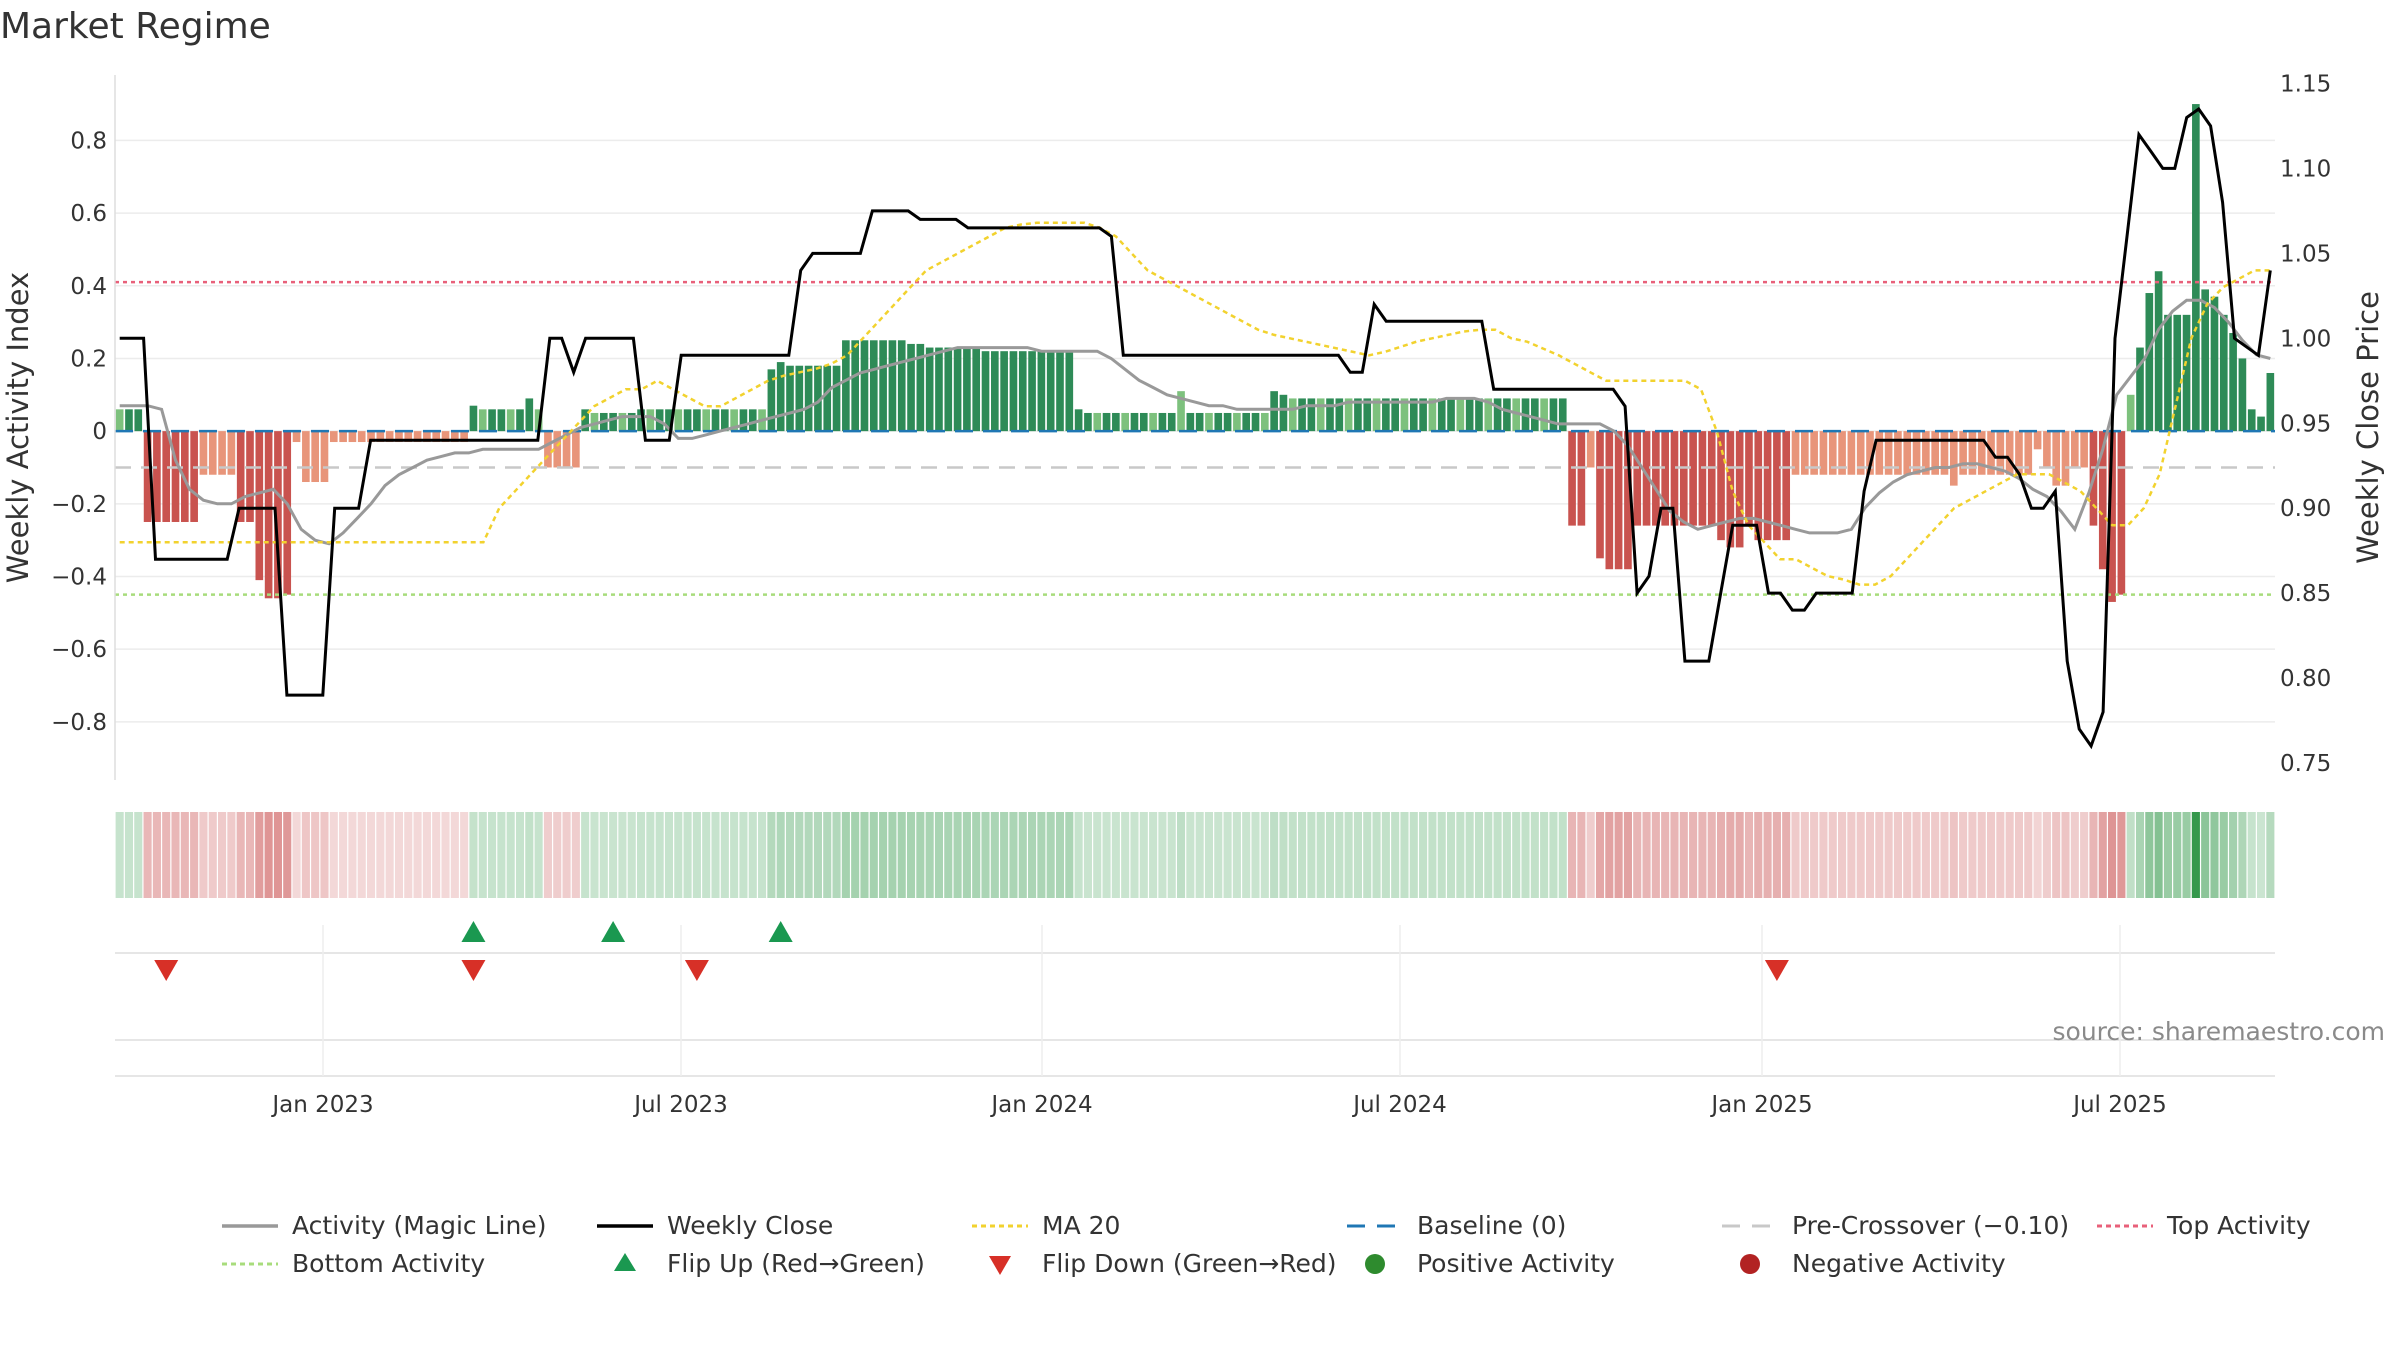 This screenshot has height=1350, width=2400. I want to click on y-axis-title: Weekly Activity Index, so click(18, 427).